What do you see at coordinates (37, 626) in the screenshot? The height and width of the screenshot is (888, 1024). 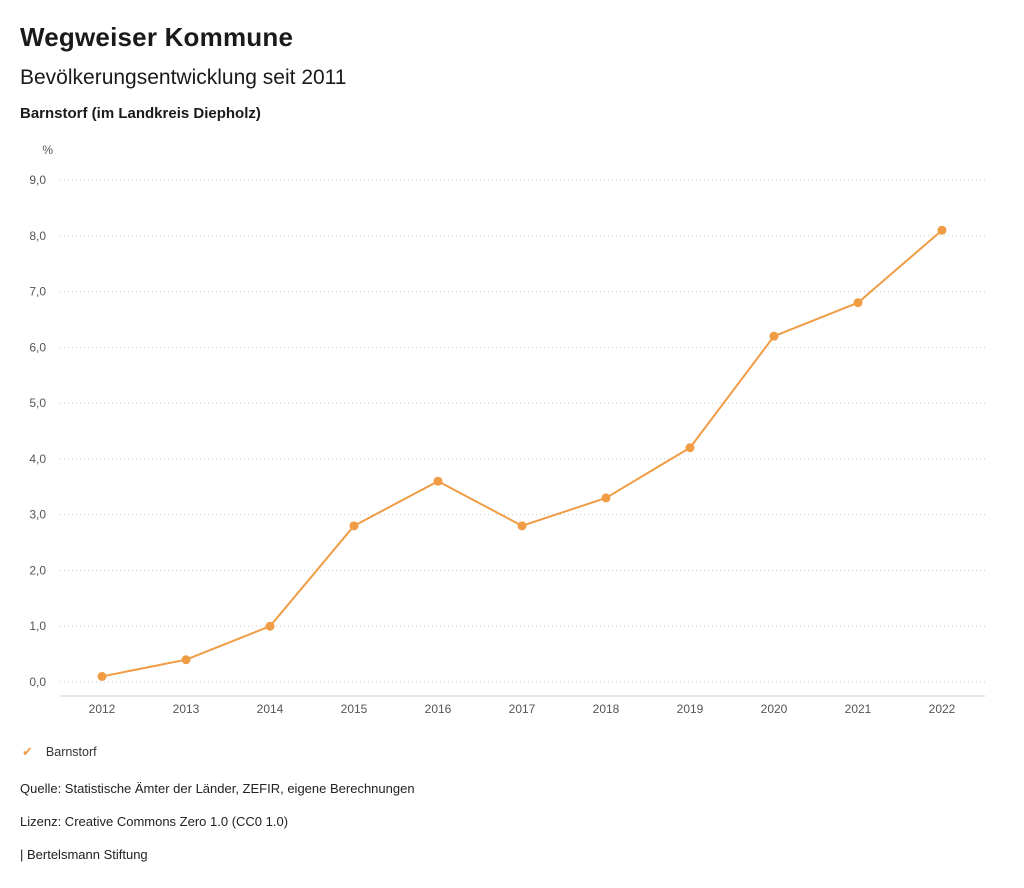 I see `y-tick-label: 1,0` at bounding box center [37, 626].